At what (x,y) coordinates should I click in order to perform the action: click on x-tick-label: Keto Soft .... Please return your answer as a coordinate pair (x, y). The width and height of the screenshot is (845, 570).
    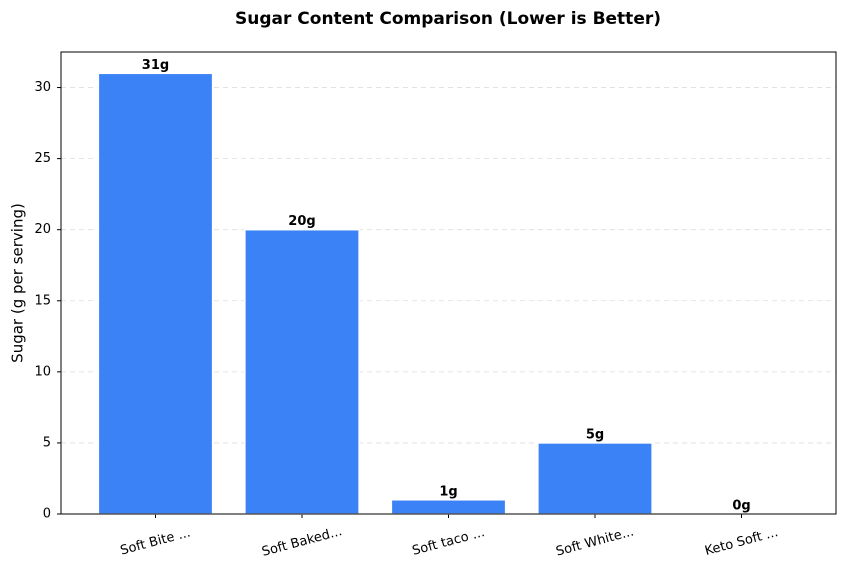
    Looking at the image, I should click on (741, 542).